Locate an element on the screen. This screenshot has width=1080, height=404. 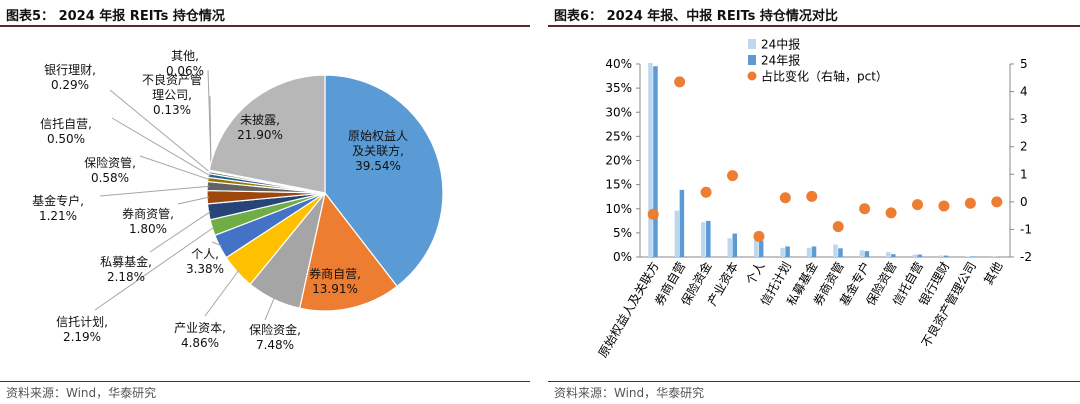
x-axis-category-label: 个人 is located at coordinates (755, 274).